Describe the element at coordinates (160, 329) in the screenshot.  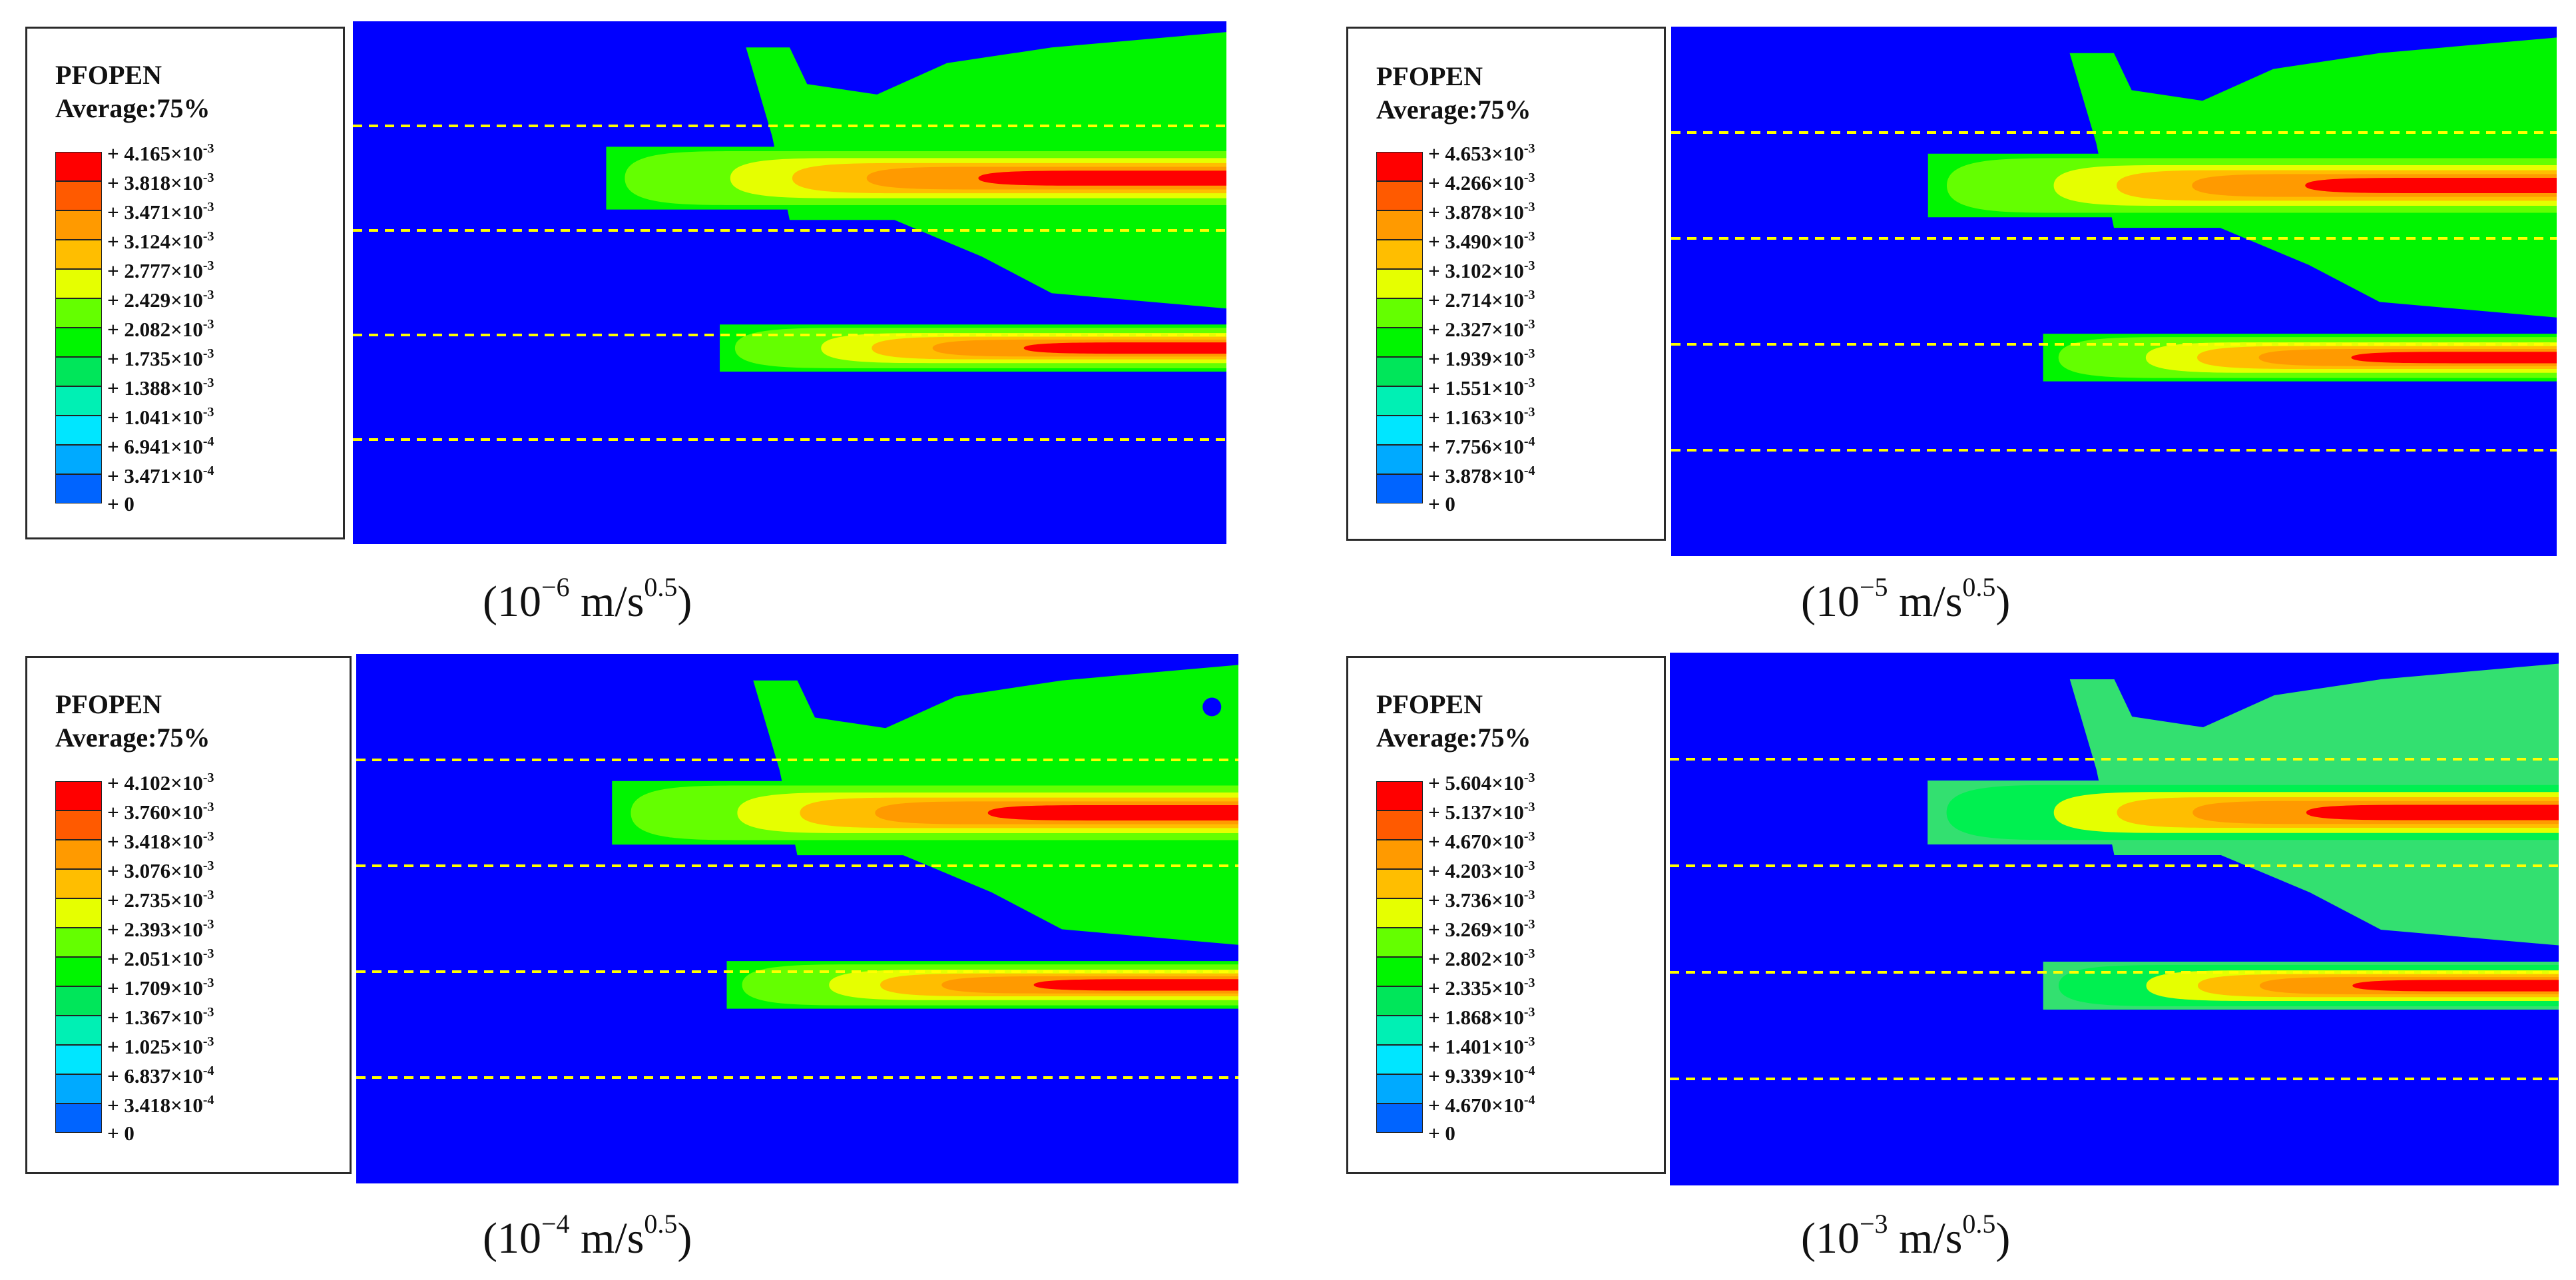
I see `legend-tick-label: + 2.082×10-3` at that location.